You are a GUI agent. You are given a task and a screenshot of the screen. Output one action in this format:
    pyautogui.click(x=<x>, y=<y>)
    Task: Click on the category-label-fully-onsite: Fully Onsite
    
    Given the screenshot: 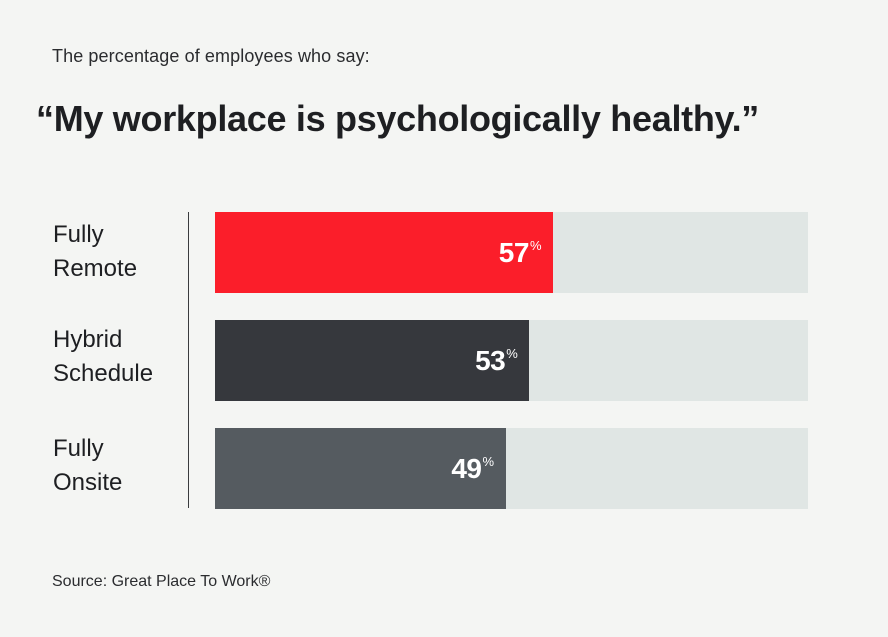 What is the action you would take?
    pyautogui.click(x=88, y=465)
    